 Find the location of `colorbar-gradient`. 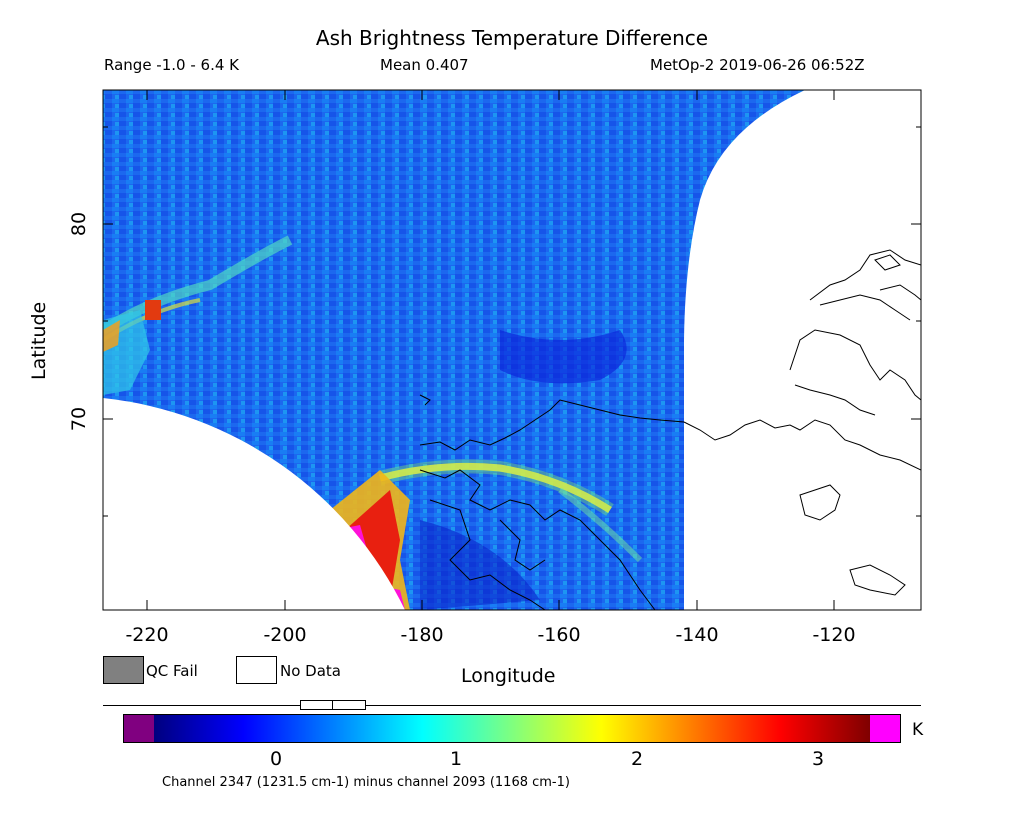

colorbar-gradient is located at coordinates (512, 728).